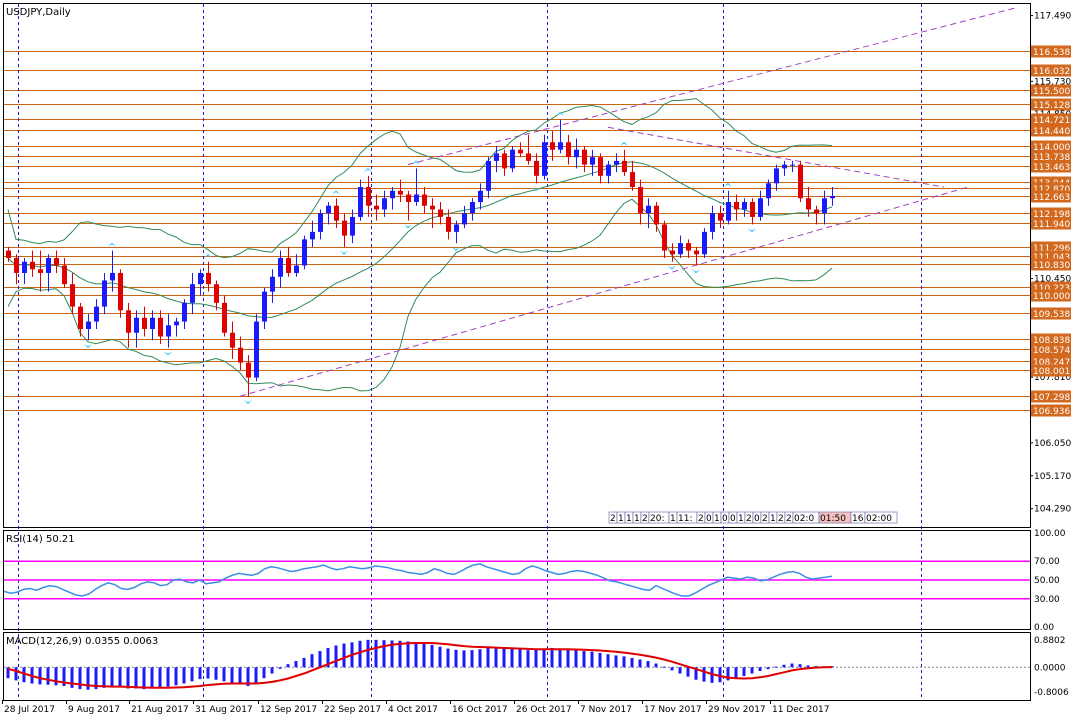 This screenshot has height=720, width=1080. I want to click on level-label: 106.936, so click(1051, 410).